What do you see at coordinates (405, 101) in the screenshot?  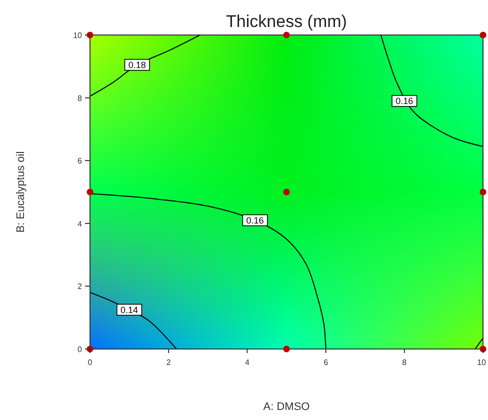 I see `annotation: 0.16` at bounding box center [405, 101].